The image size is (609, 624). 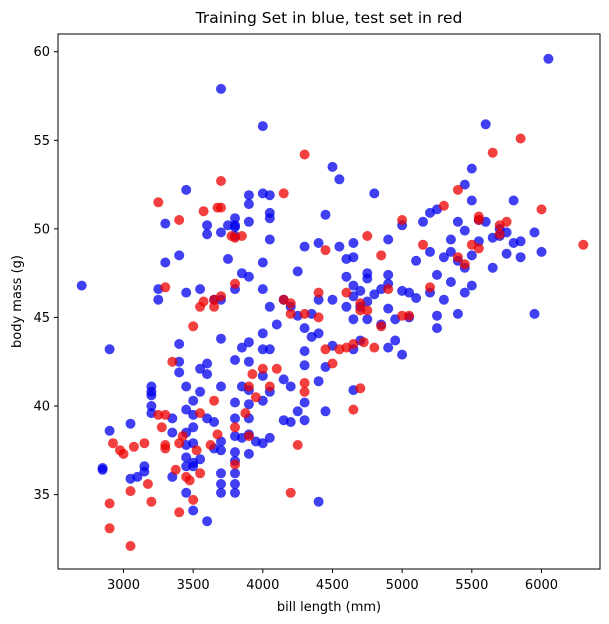 I want to click on x-tick-label: 4500, so click(x=332, y=585).